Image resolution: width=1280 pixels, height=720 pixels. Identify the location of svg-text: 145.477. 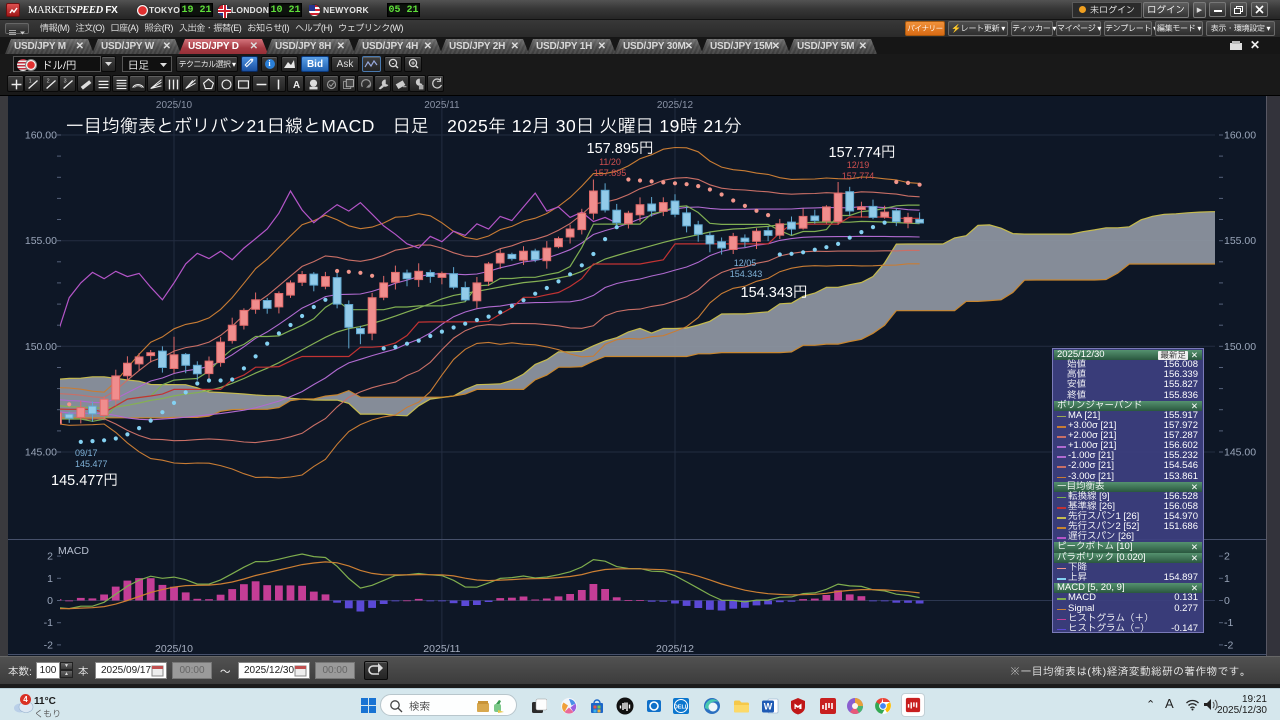
(91, 464).